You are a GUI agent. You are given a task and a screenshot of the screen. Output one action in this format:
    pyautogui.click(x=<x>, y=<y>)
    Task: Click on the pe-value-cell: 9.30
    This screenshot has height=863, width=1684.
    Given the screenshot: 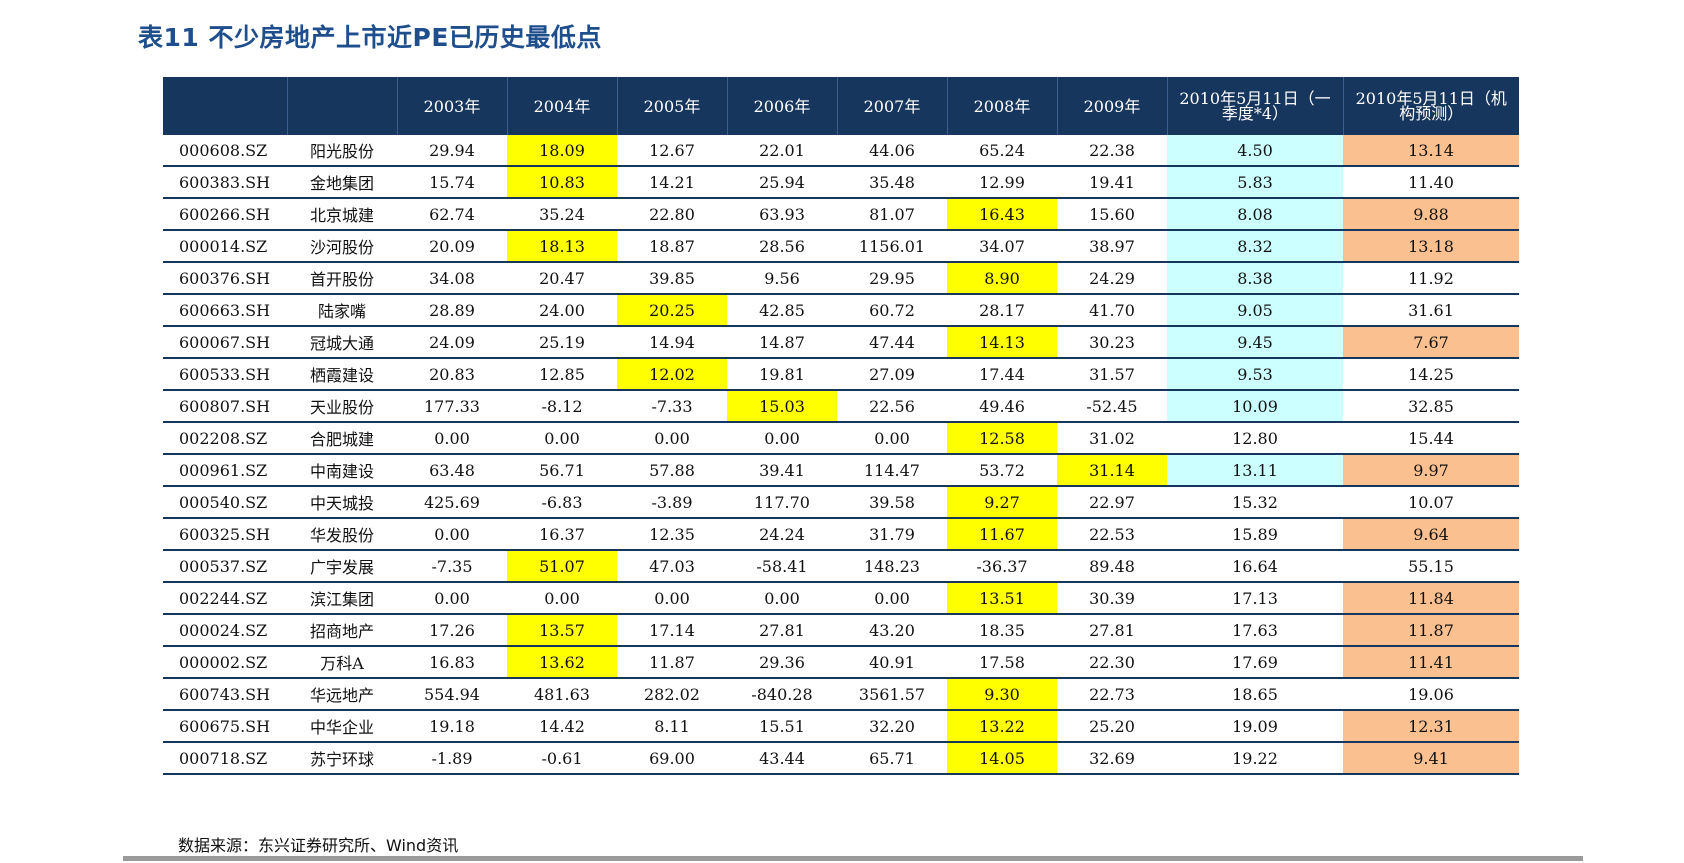 What is the action you would take?
    pyautogui.click(x=1002, y=694)
    